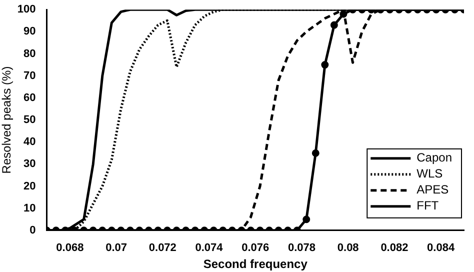 The height and width of the screenshot is (272, 474). Describe the element at coordinates (432, 189) in the screenshot. I see `legend-label: APES` at that location.